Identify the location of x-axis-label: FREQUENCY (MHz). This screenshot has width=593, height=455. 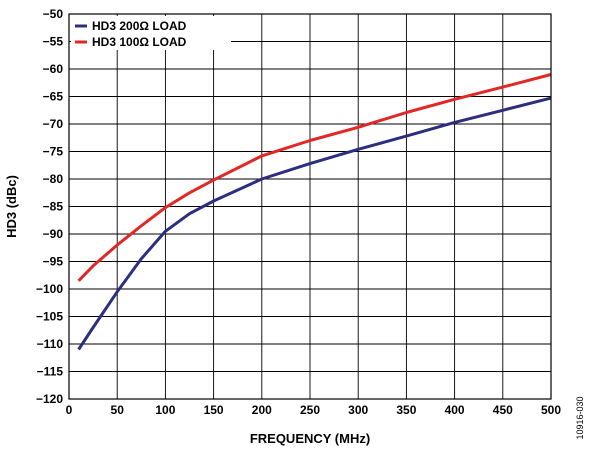
(310, 438).